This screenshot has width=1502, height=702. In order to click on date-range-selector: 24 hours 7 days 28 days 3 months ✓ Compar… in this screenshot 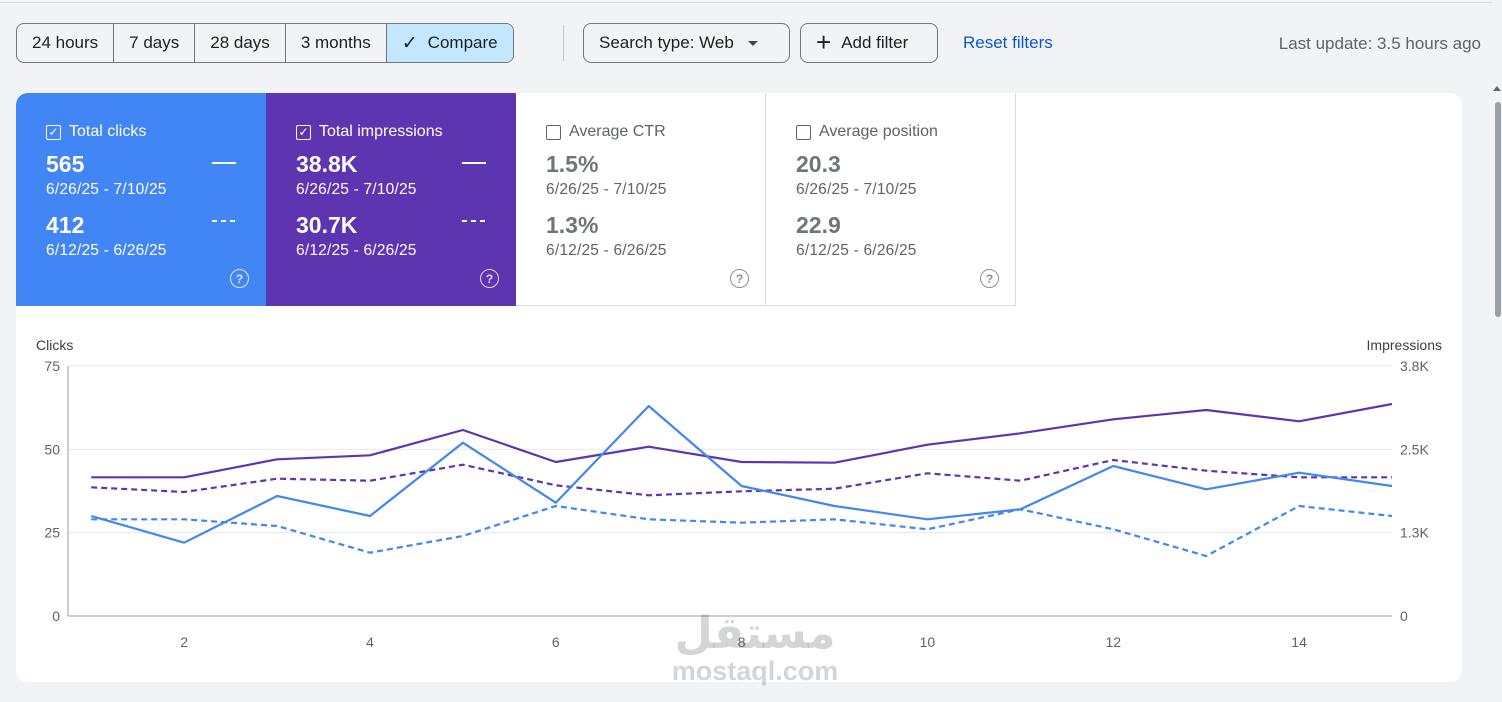, I will do `click(265, 43)`.